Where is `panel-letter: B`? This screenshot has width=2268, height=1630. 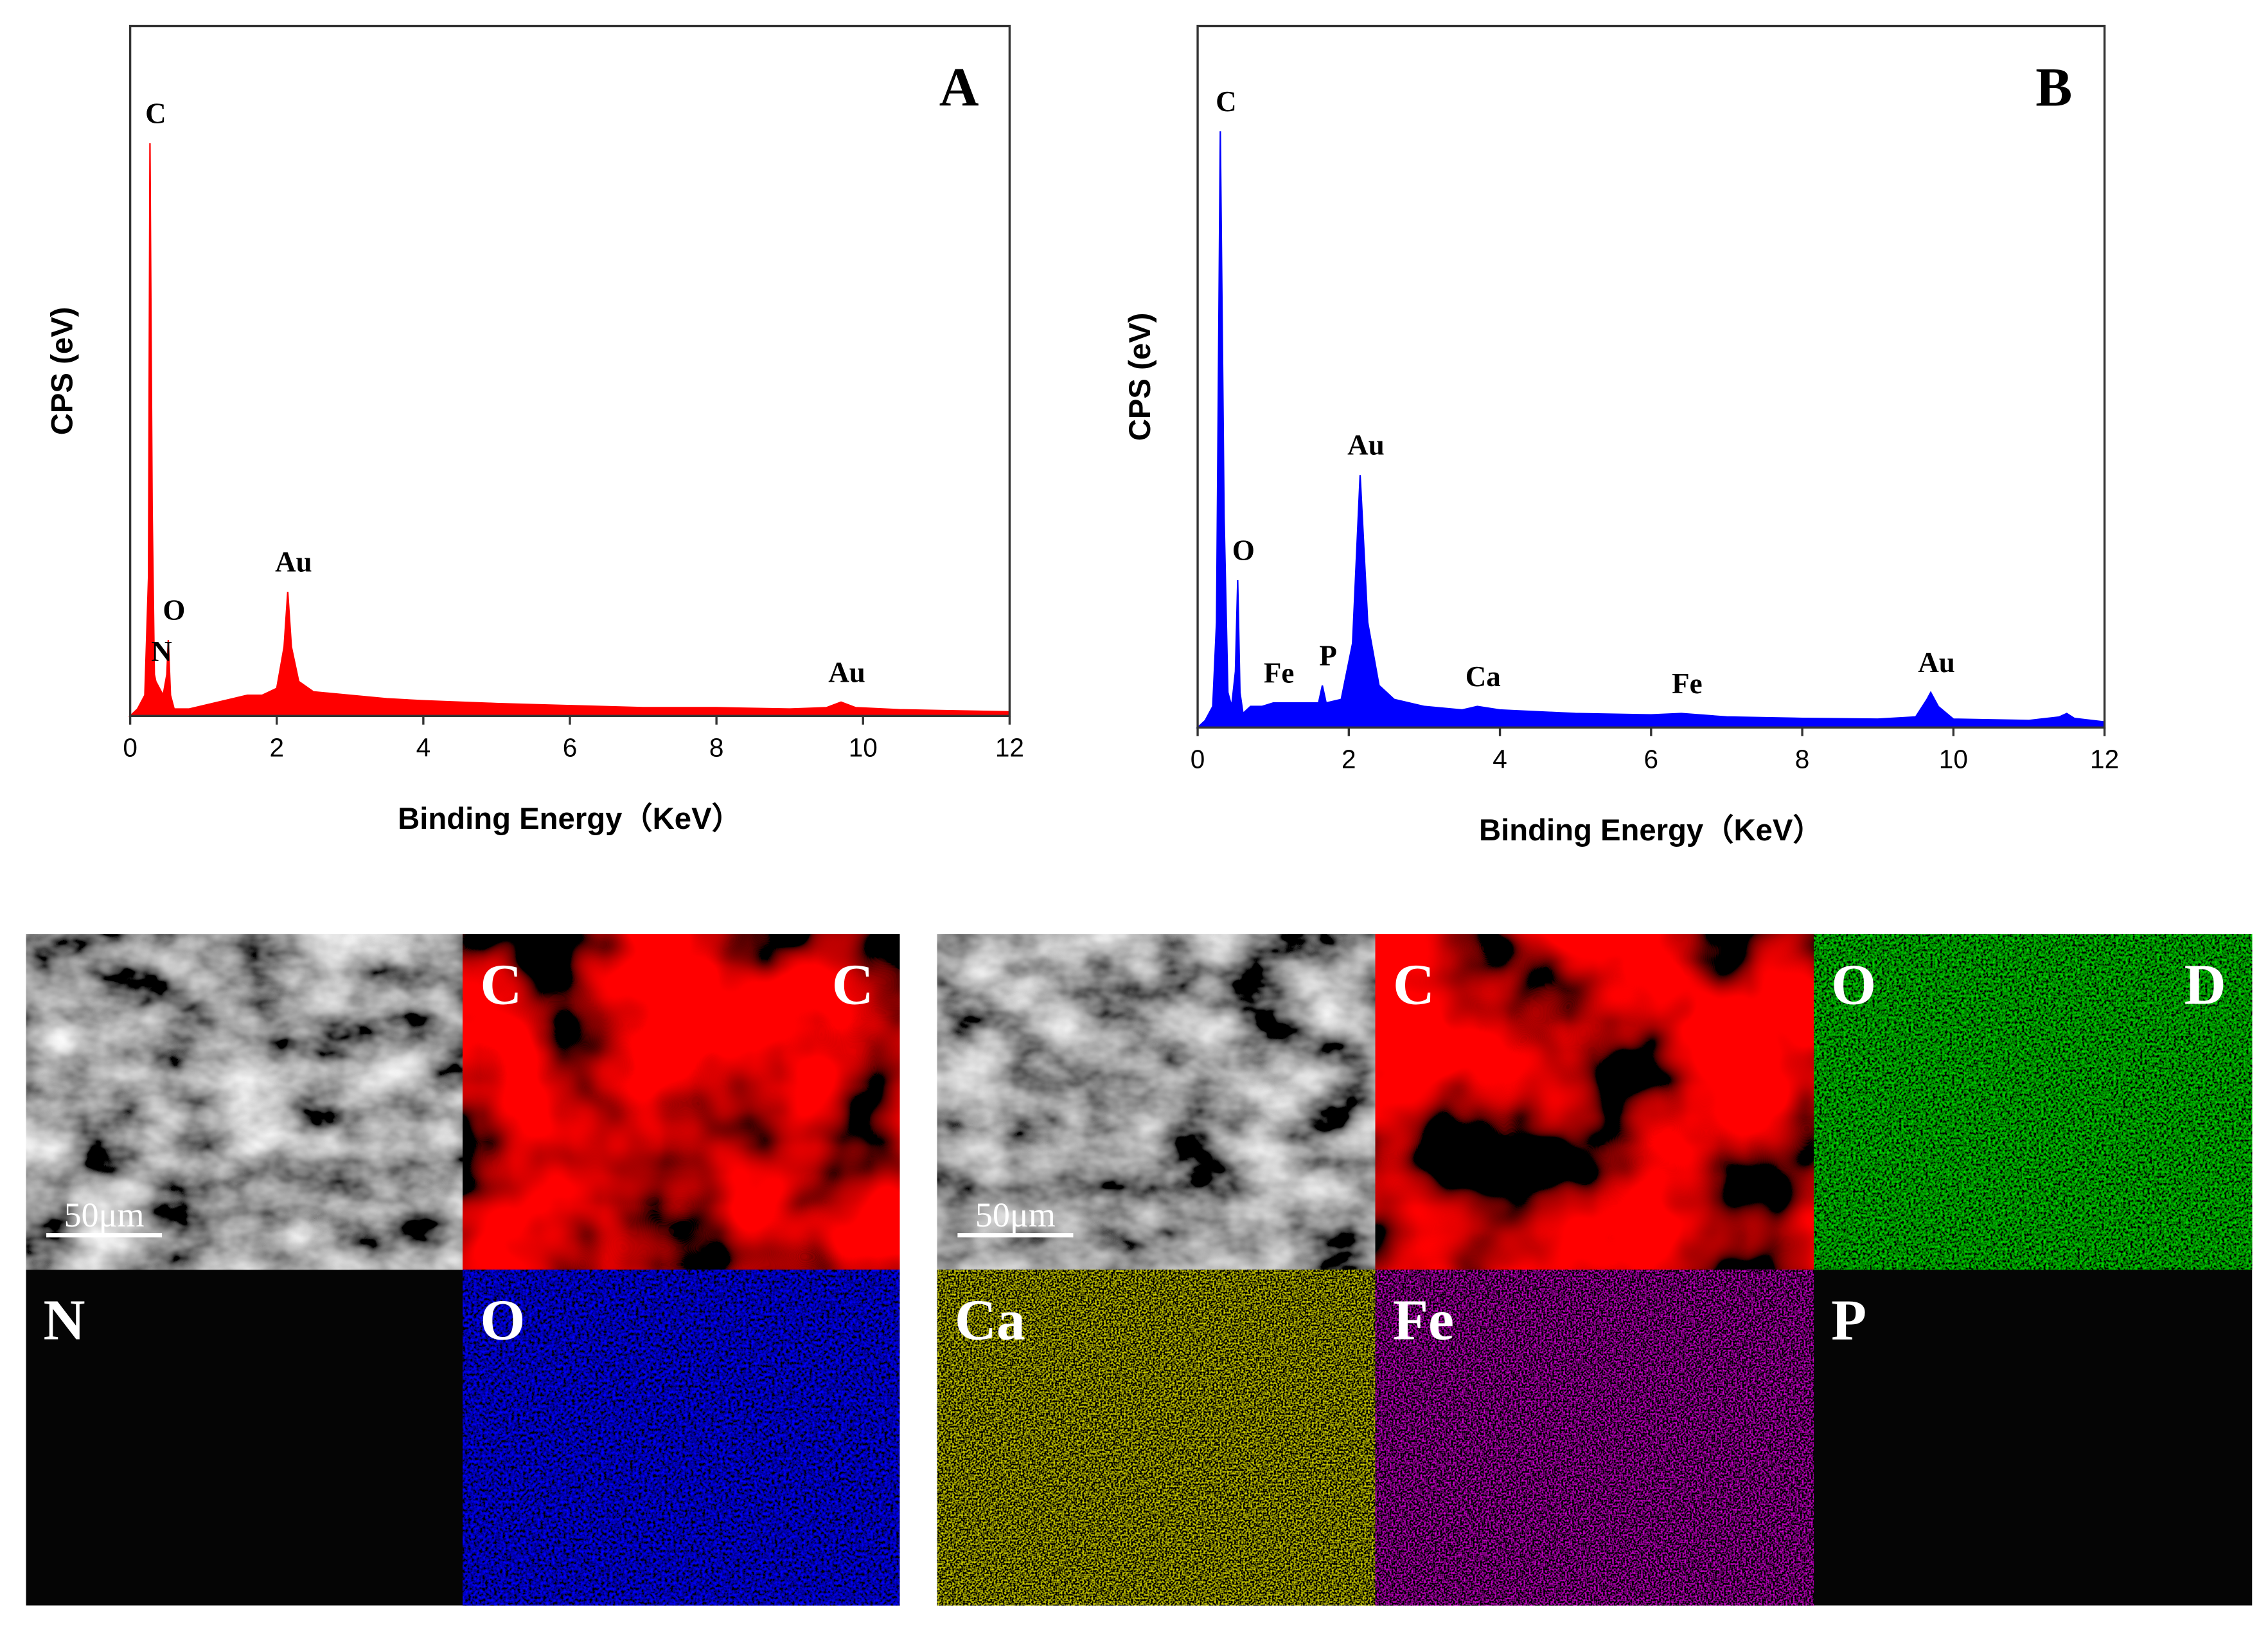 panel-letter: B is located at coordinates (2053, 87).